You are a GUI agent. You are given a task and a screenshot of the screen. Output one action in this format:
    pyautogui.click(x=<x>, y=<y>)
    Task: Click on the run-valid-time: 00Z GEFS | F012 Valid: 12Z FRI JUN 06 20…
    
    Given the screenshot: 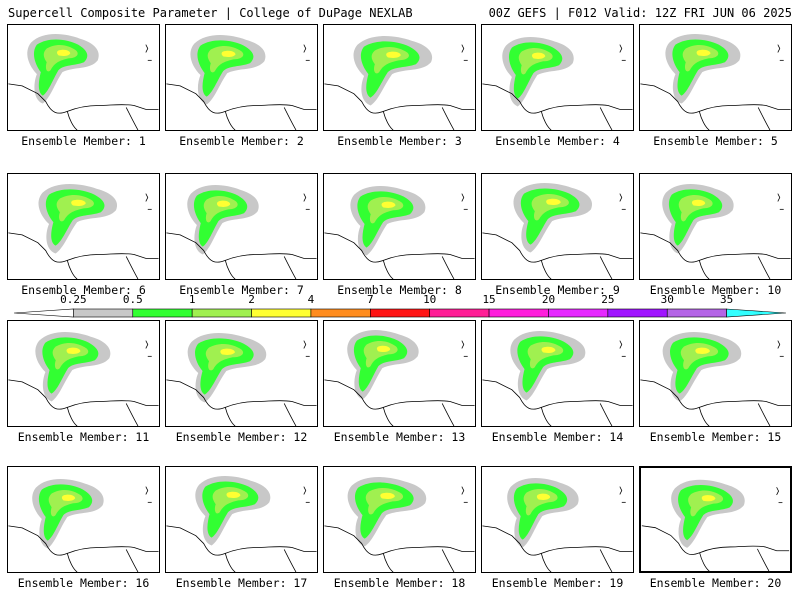 What is the action you would take?
    pyautogui.click(x=640, y=13)
    